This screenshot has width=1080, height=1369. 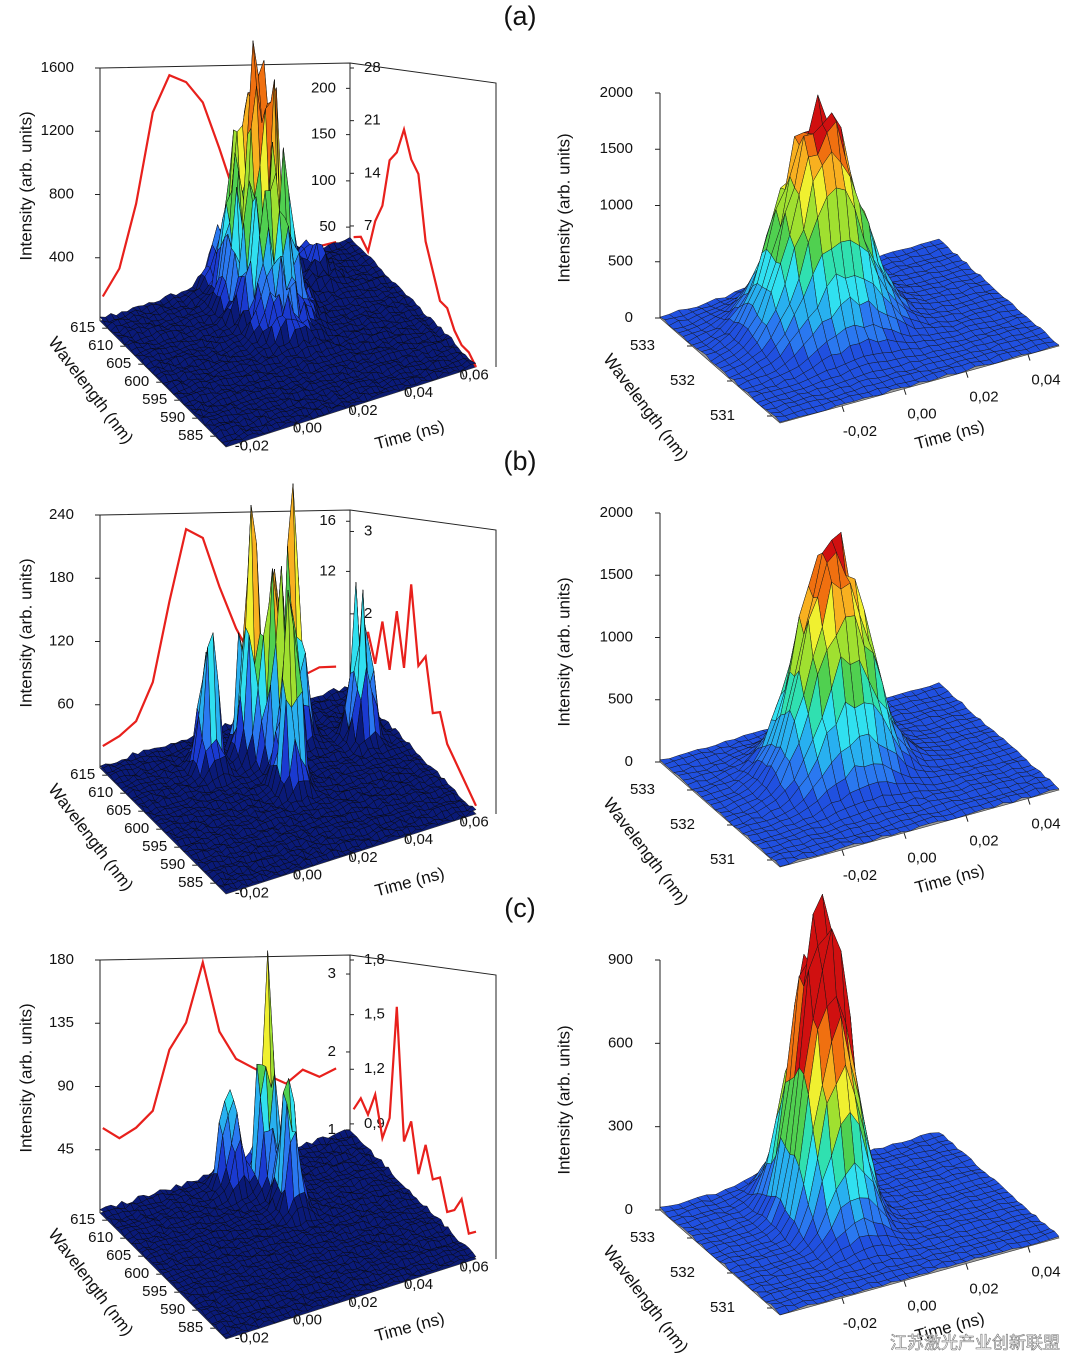 I want to click on inner-tick-label: 50, so click(x=327, y=226).